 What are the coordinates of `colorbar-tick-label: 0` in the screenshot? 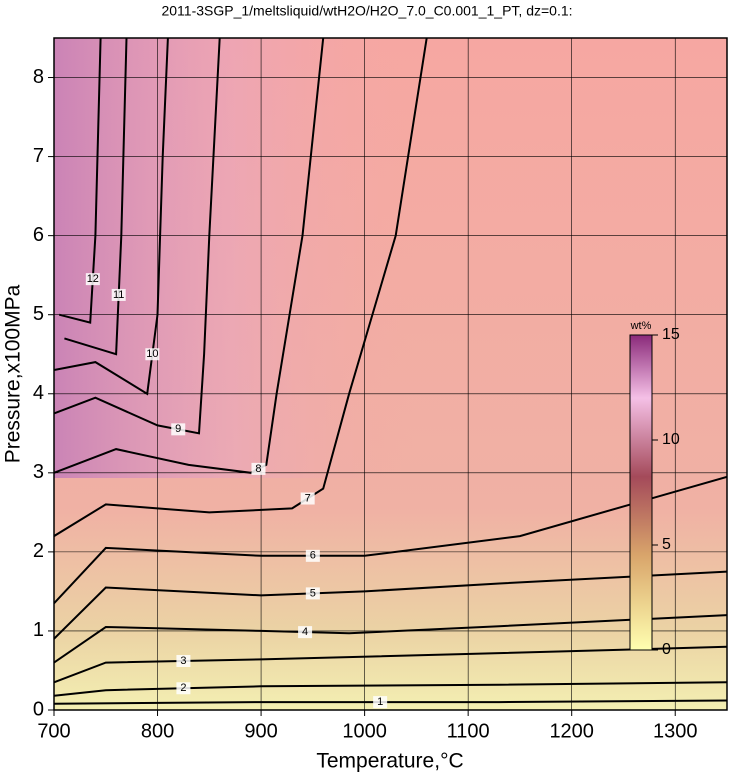 It's located at (666, 649).